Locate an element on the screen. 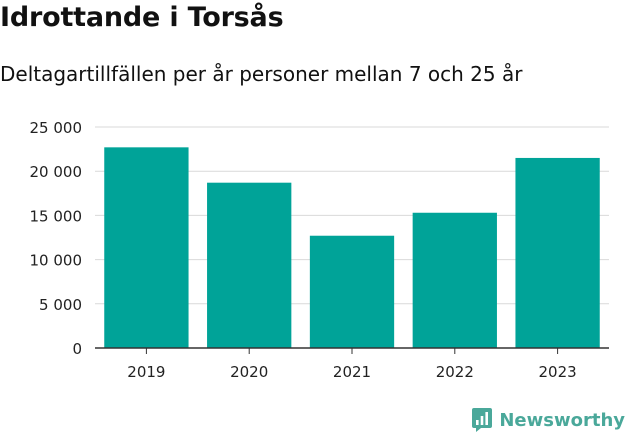  bar-2019 is located at coordinates (146, 247).